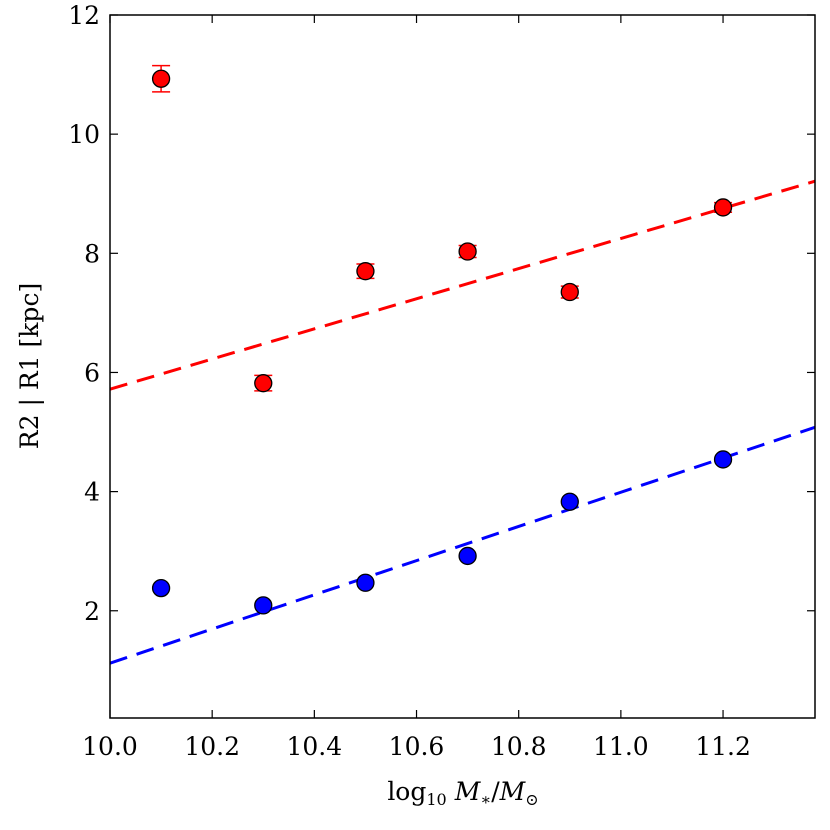 The height and width of the screenshot is (830, 830). What do you see at coordinates (468, 791) in the screenshot?
I see `x-axis-label-m: M` at bounding box center [468, 791].